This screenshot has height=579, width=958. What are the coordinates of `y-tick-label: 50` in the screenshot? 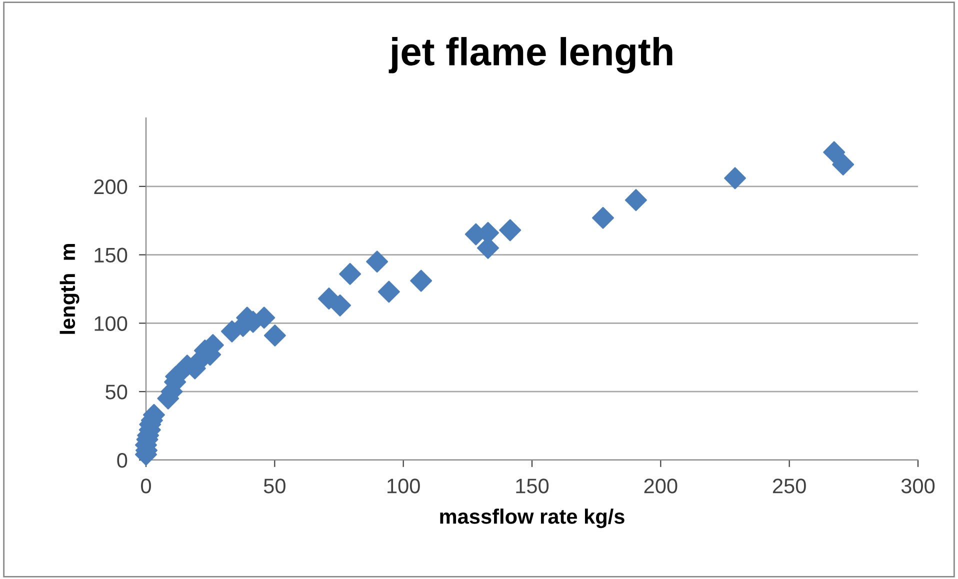 It's located at (117, 392).